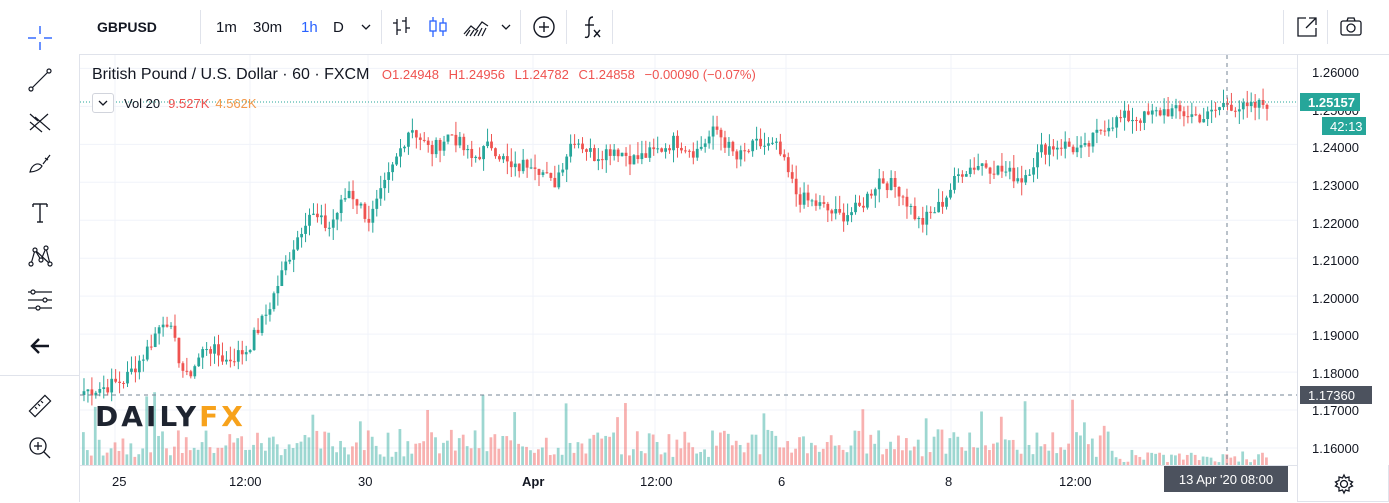 The width and height of the screenshot is (1389, 503). What do you see at coordinates (40, 300) in the screenshot?
I see `forecasting-icon` at bounding box center [40, 300].